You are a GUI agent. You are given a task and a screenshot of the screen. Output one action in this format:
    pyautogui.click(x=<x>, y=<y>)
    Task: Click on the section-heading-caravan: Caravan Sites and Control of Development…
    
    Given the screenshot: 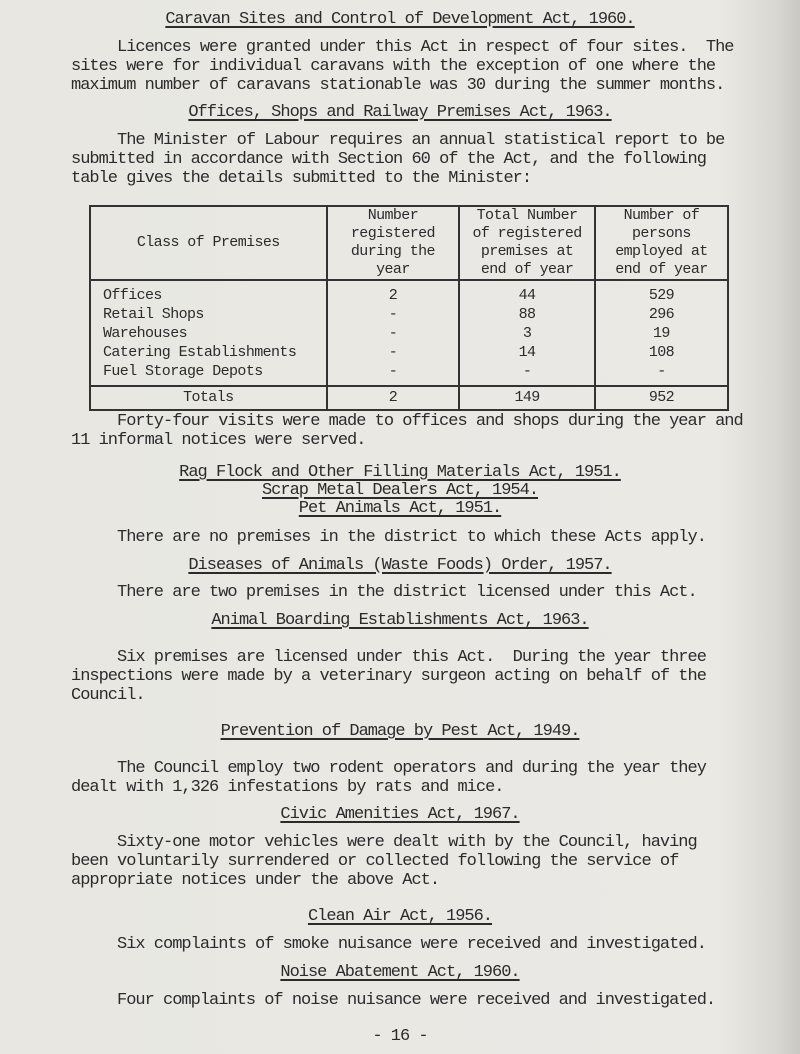 What is the action you would take?
    pyautogui.click(x=400, y=19)
    